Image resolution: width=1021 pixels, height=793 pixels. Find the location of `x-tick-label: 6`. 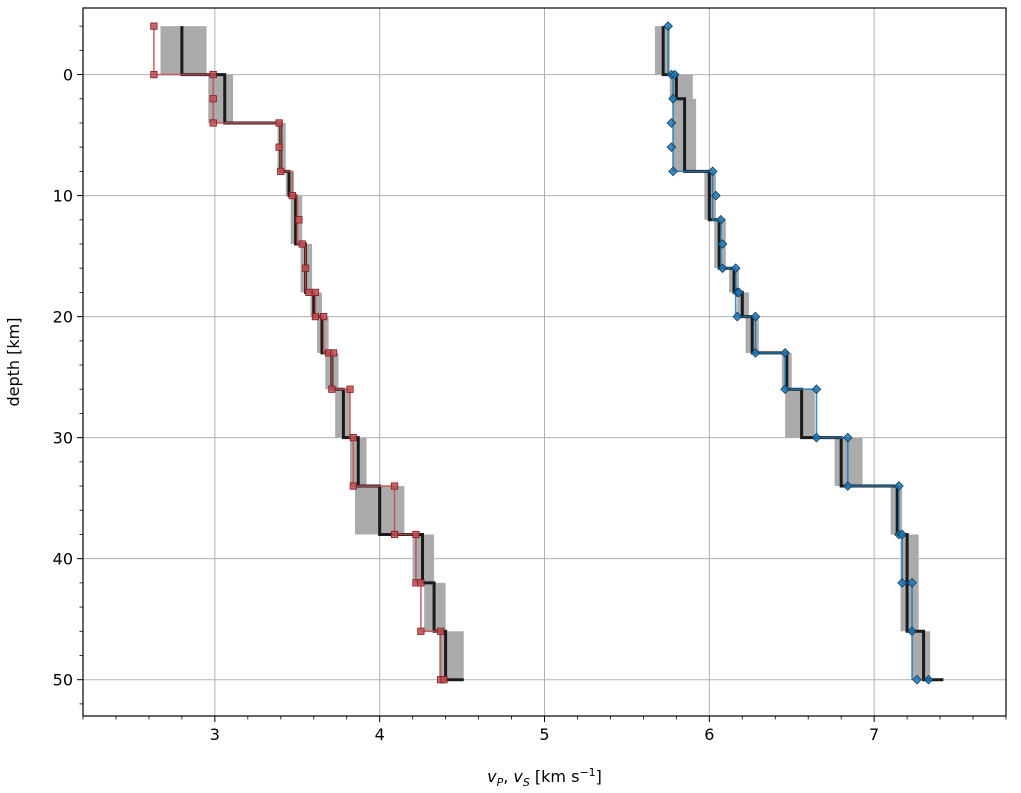

x-tick-label: 6 is located at coordinates (709, 734).